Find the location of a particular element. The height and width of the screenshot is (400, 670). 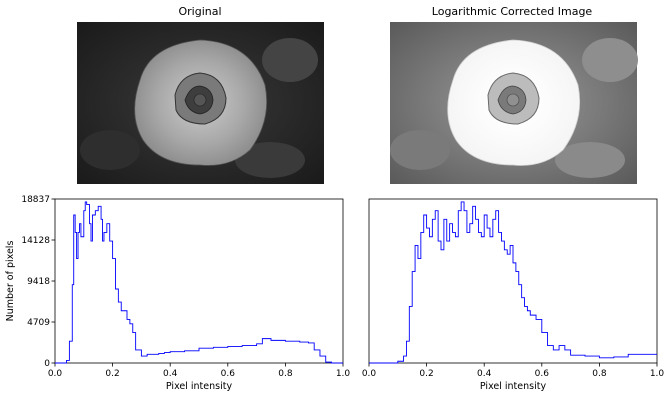

corrected-image is located at coordinates (514, 103).